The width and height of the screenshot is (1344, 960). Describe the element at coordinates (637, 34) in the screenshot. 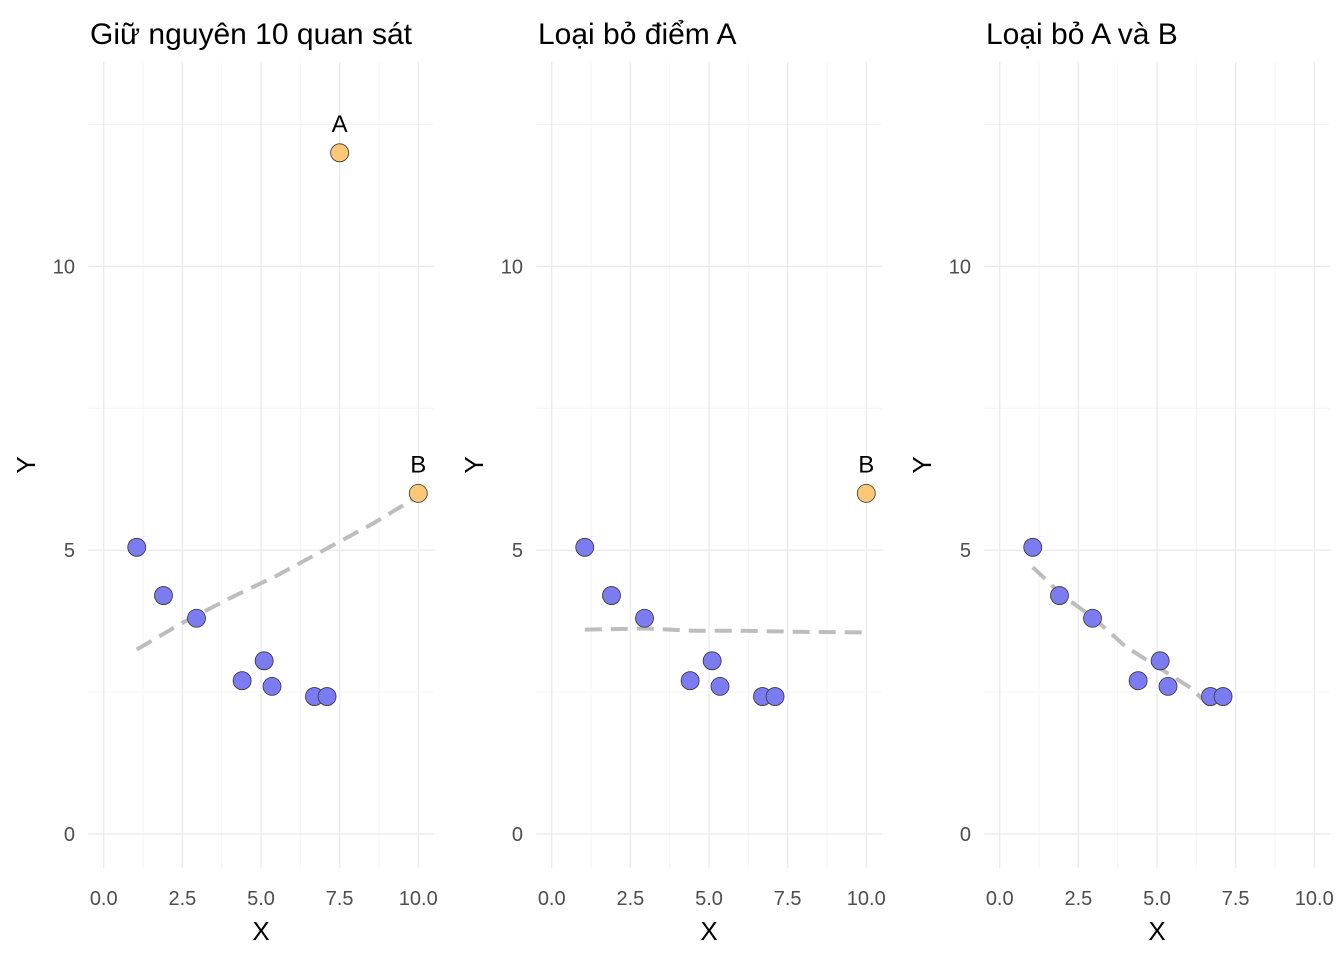

I see `panel-title: Loại bỏ điểm A` at that location.